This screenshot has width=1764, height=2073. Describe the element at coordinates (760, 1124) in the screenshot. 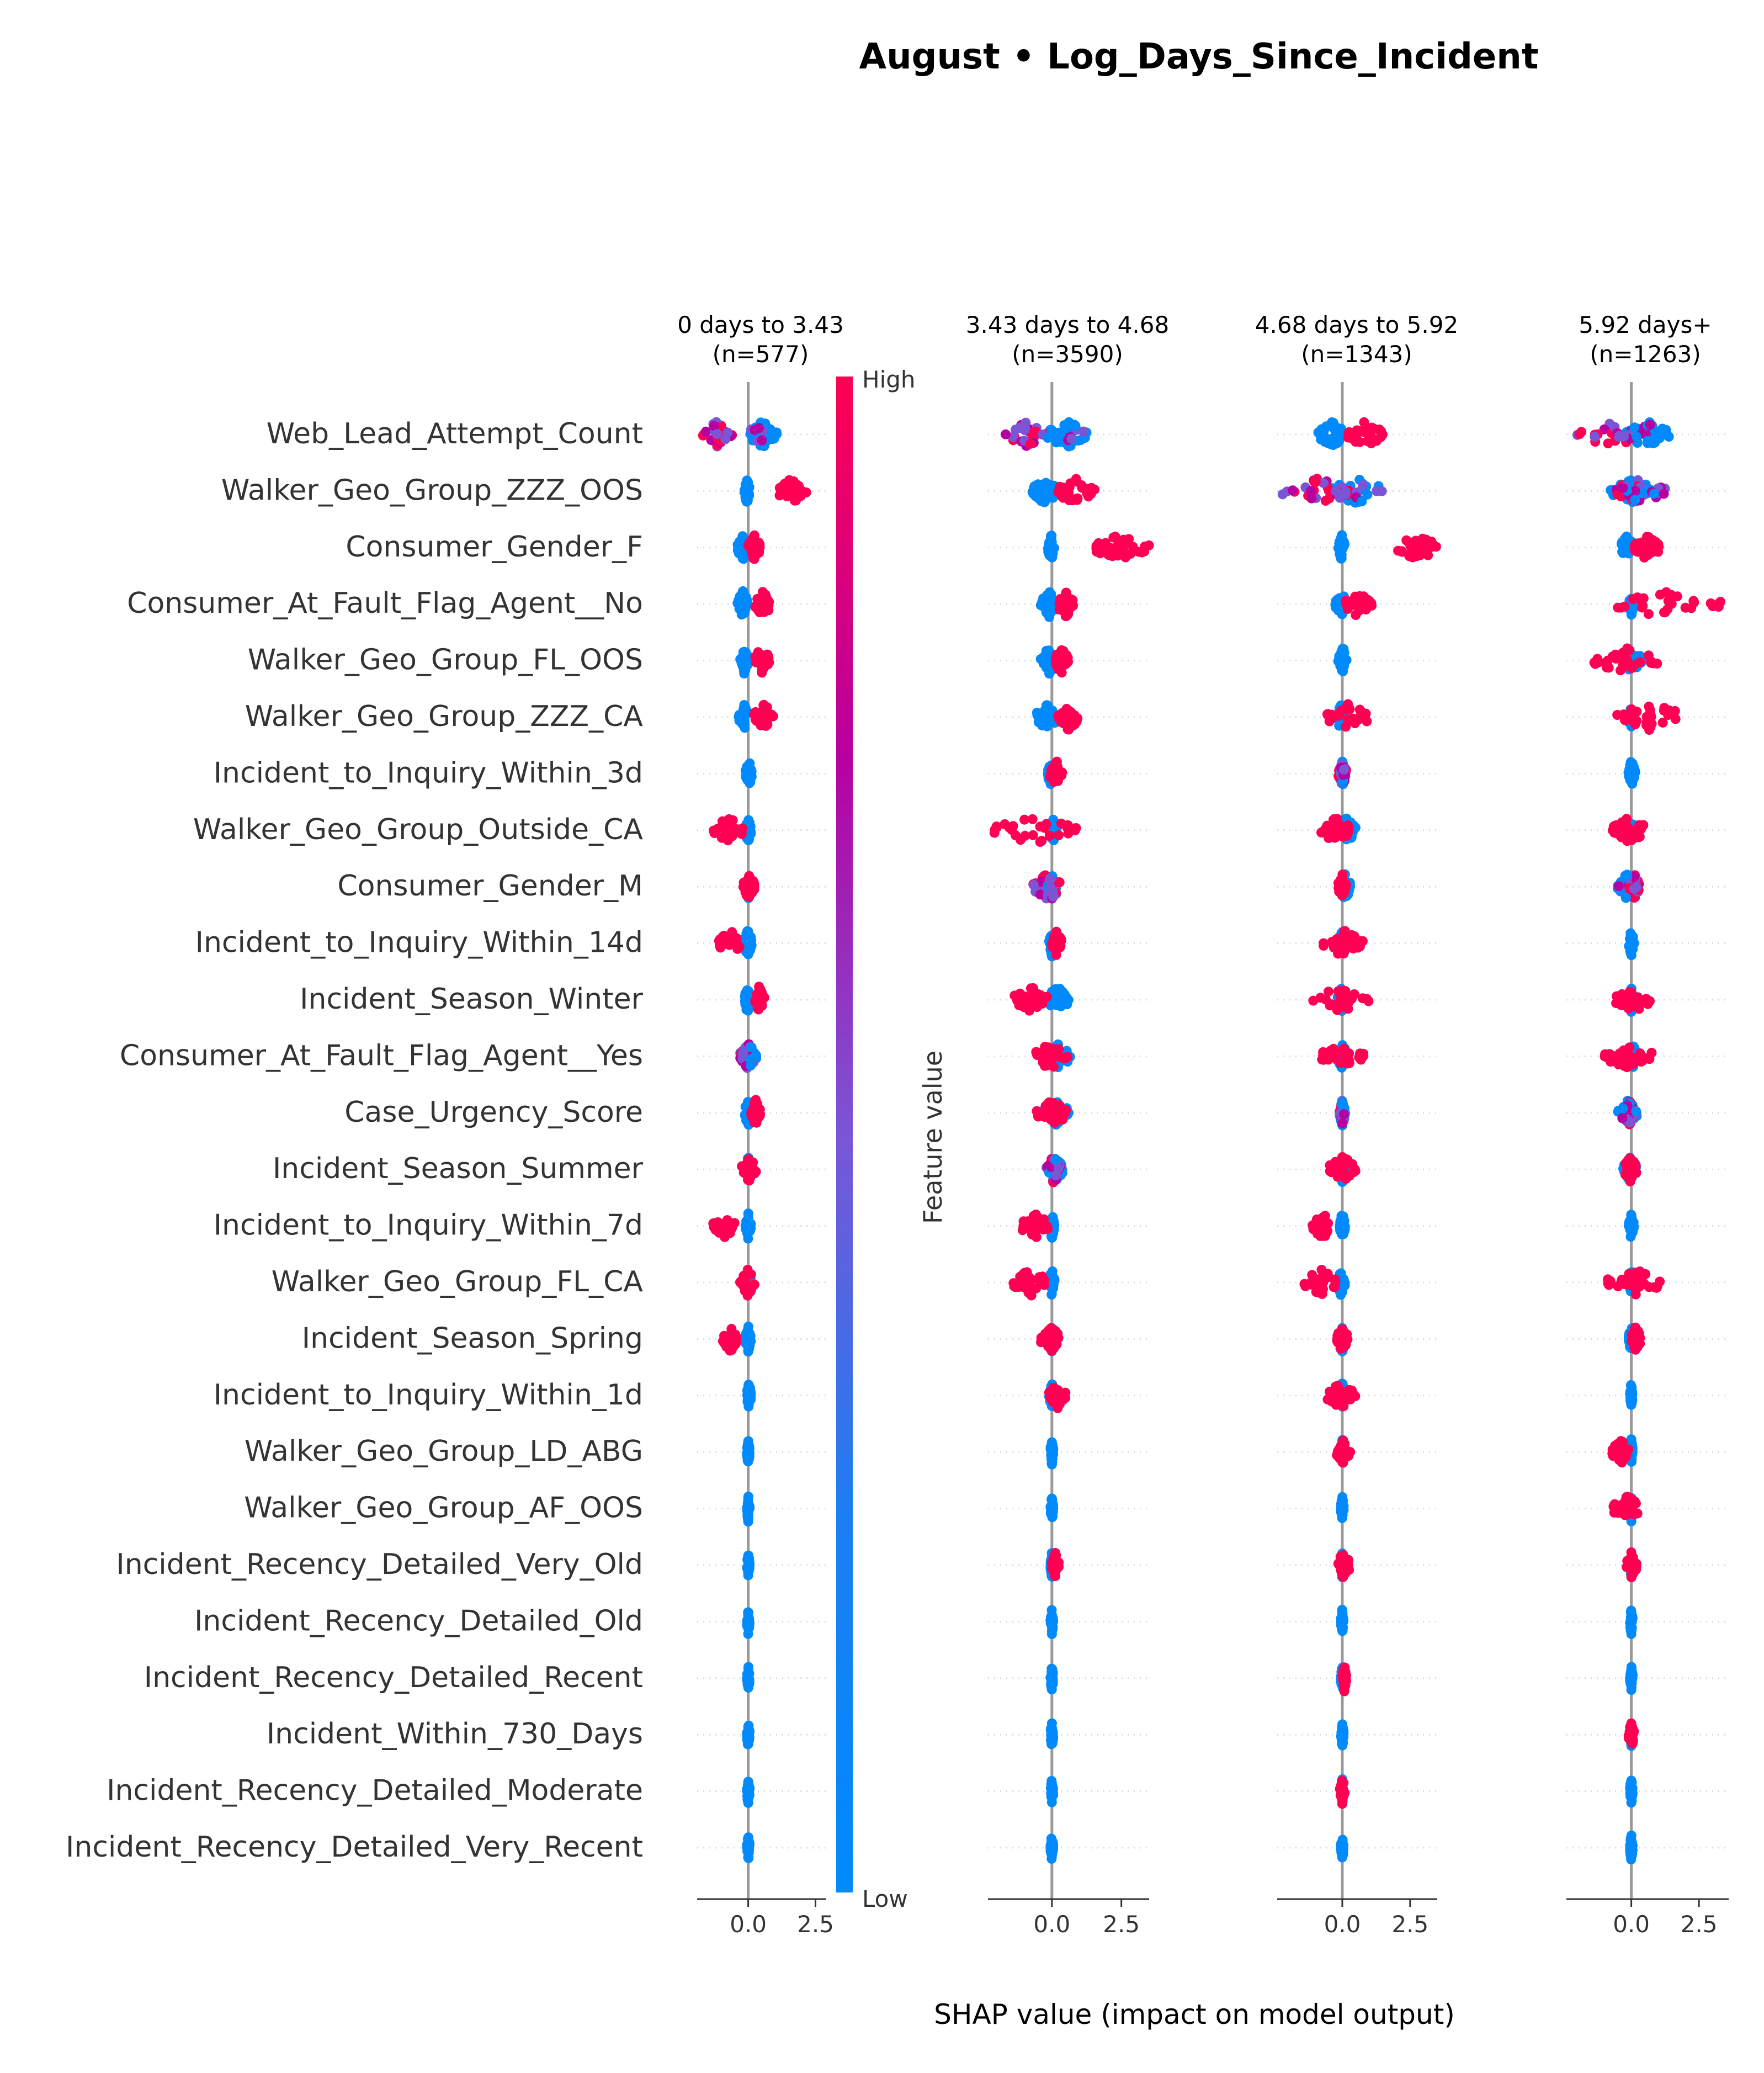

I see `panel-1: 0 days to 3.43(n=577)0.0 2.5` at that location.